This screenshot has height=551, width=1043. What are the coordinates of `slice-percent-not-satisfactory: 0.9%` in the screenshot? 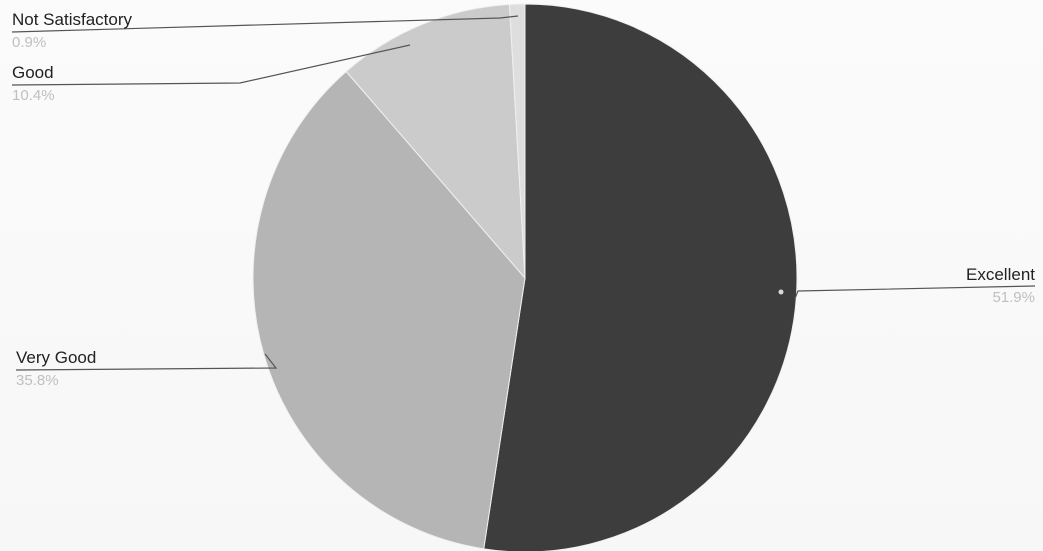 It's located at (29, 42).